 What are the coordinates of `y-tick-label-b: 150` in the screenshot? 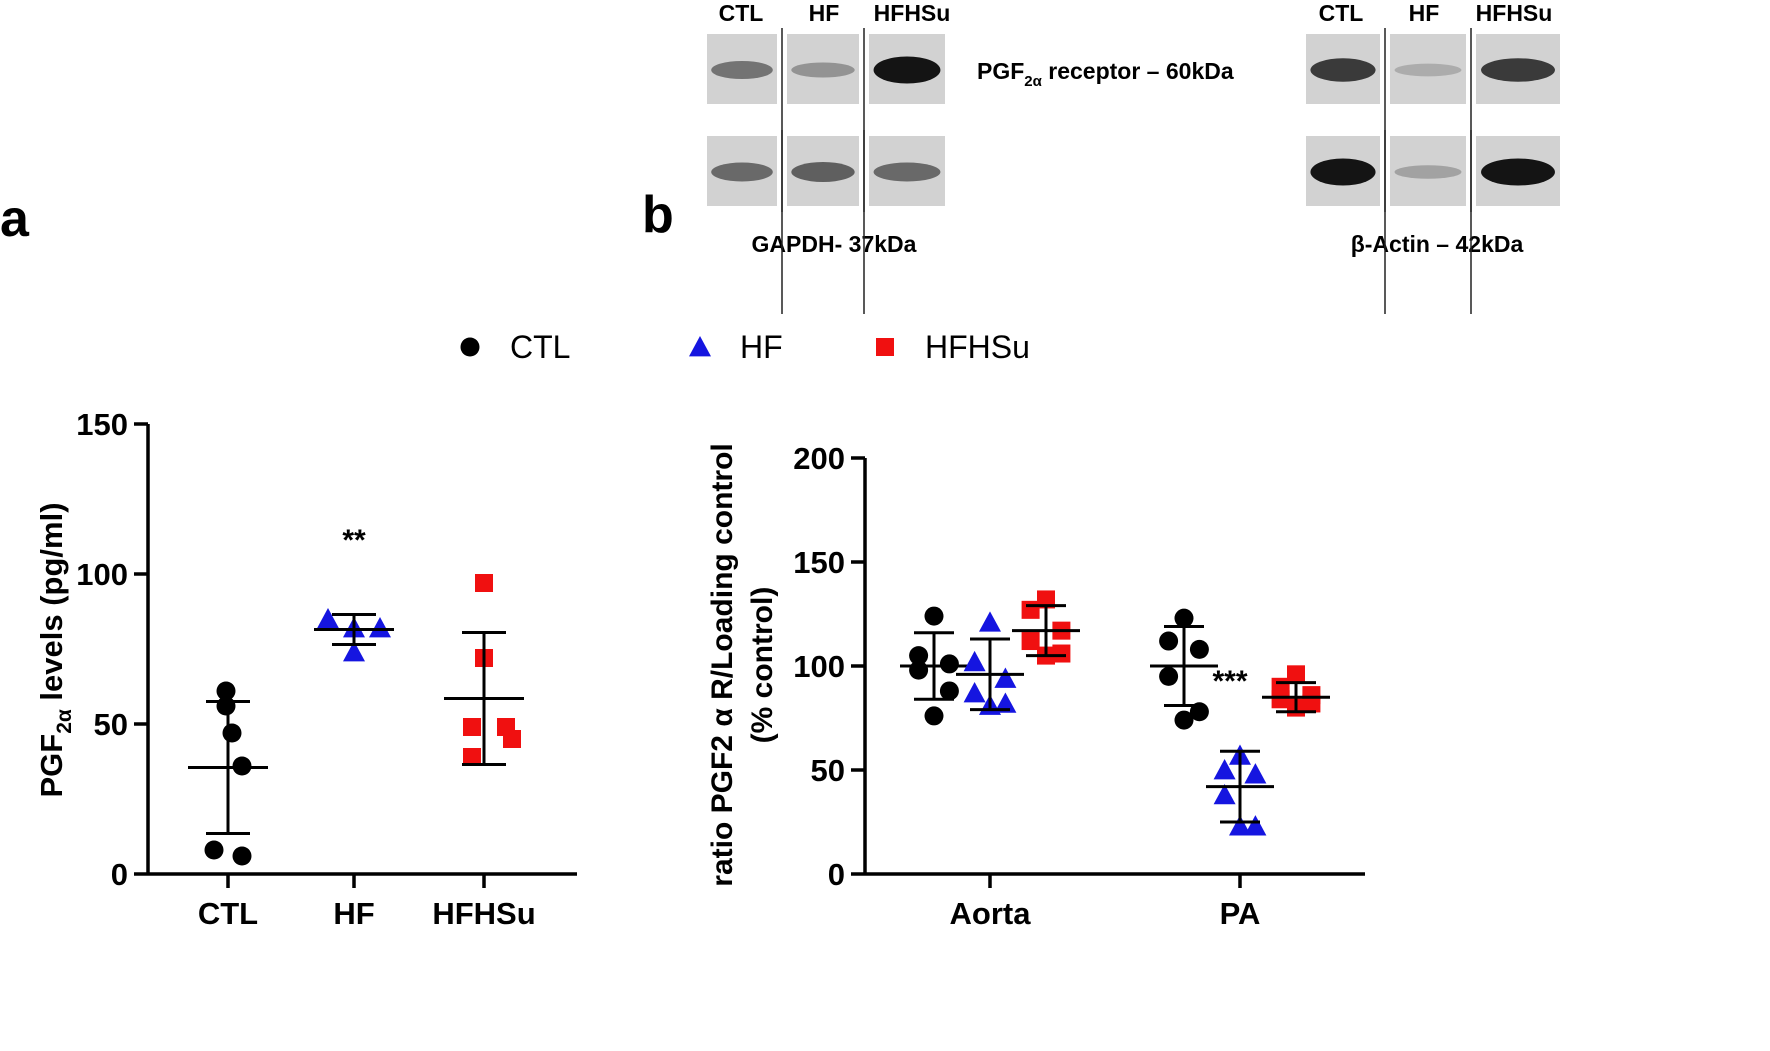 It's located at (819, 562).